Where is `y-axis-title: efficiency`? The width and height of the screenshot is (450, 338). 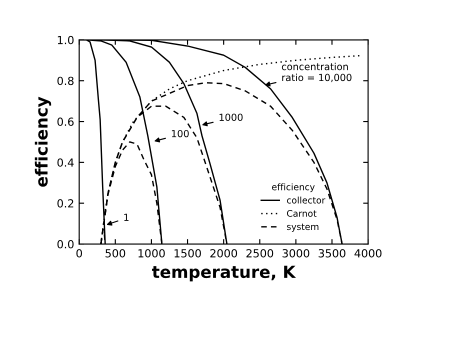
y-axis-title: efficiency is located at coordinates (43, 141).